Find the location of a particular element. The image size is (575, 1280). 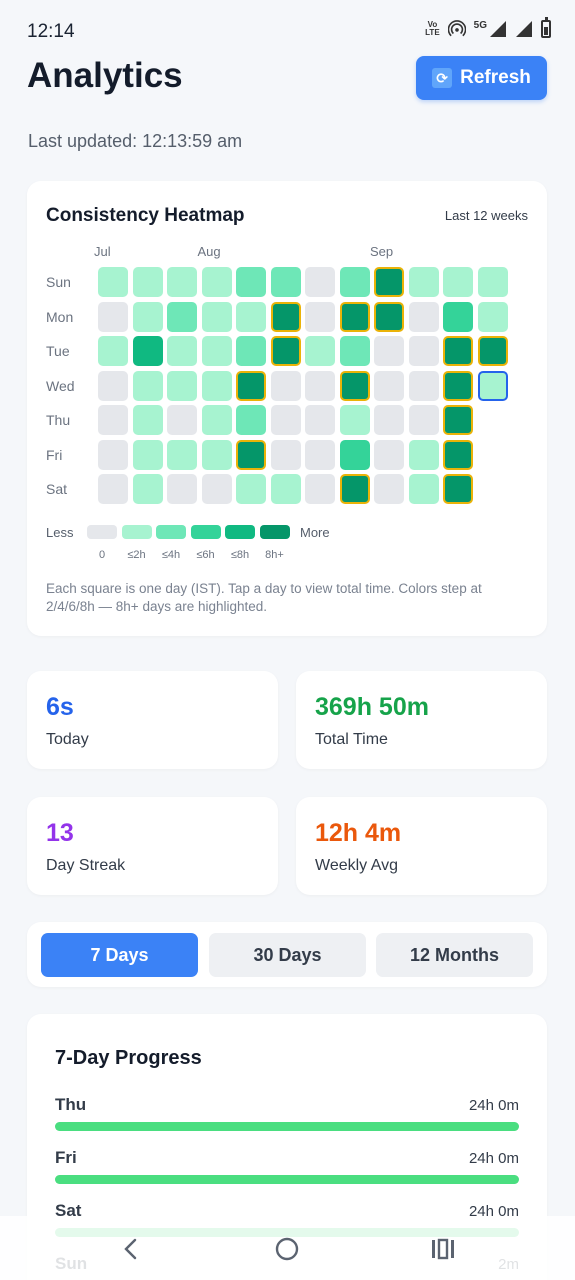

day-label-tue: Tue is located at coordinates (58, 351).